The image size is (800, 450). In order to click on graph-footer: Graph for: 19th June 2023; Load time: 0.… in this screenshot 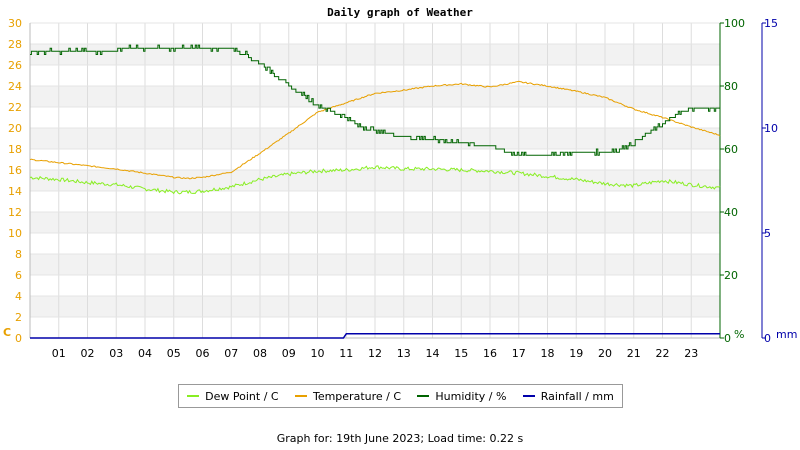, I will do `click(400, 438)`.